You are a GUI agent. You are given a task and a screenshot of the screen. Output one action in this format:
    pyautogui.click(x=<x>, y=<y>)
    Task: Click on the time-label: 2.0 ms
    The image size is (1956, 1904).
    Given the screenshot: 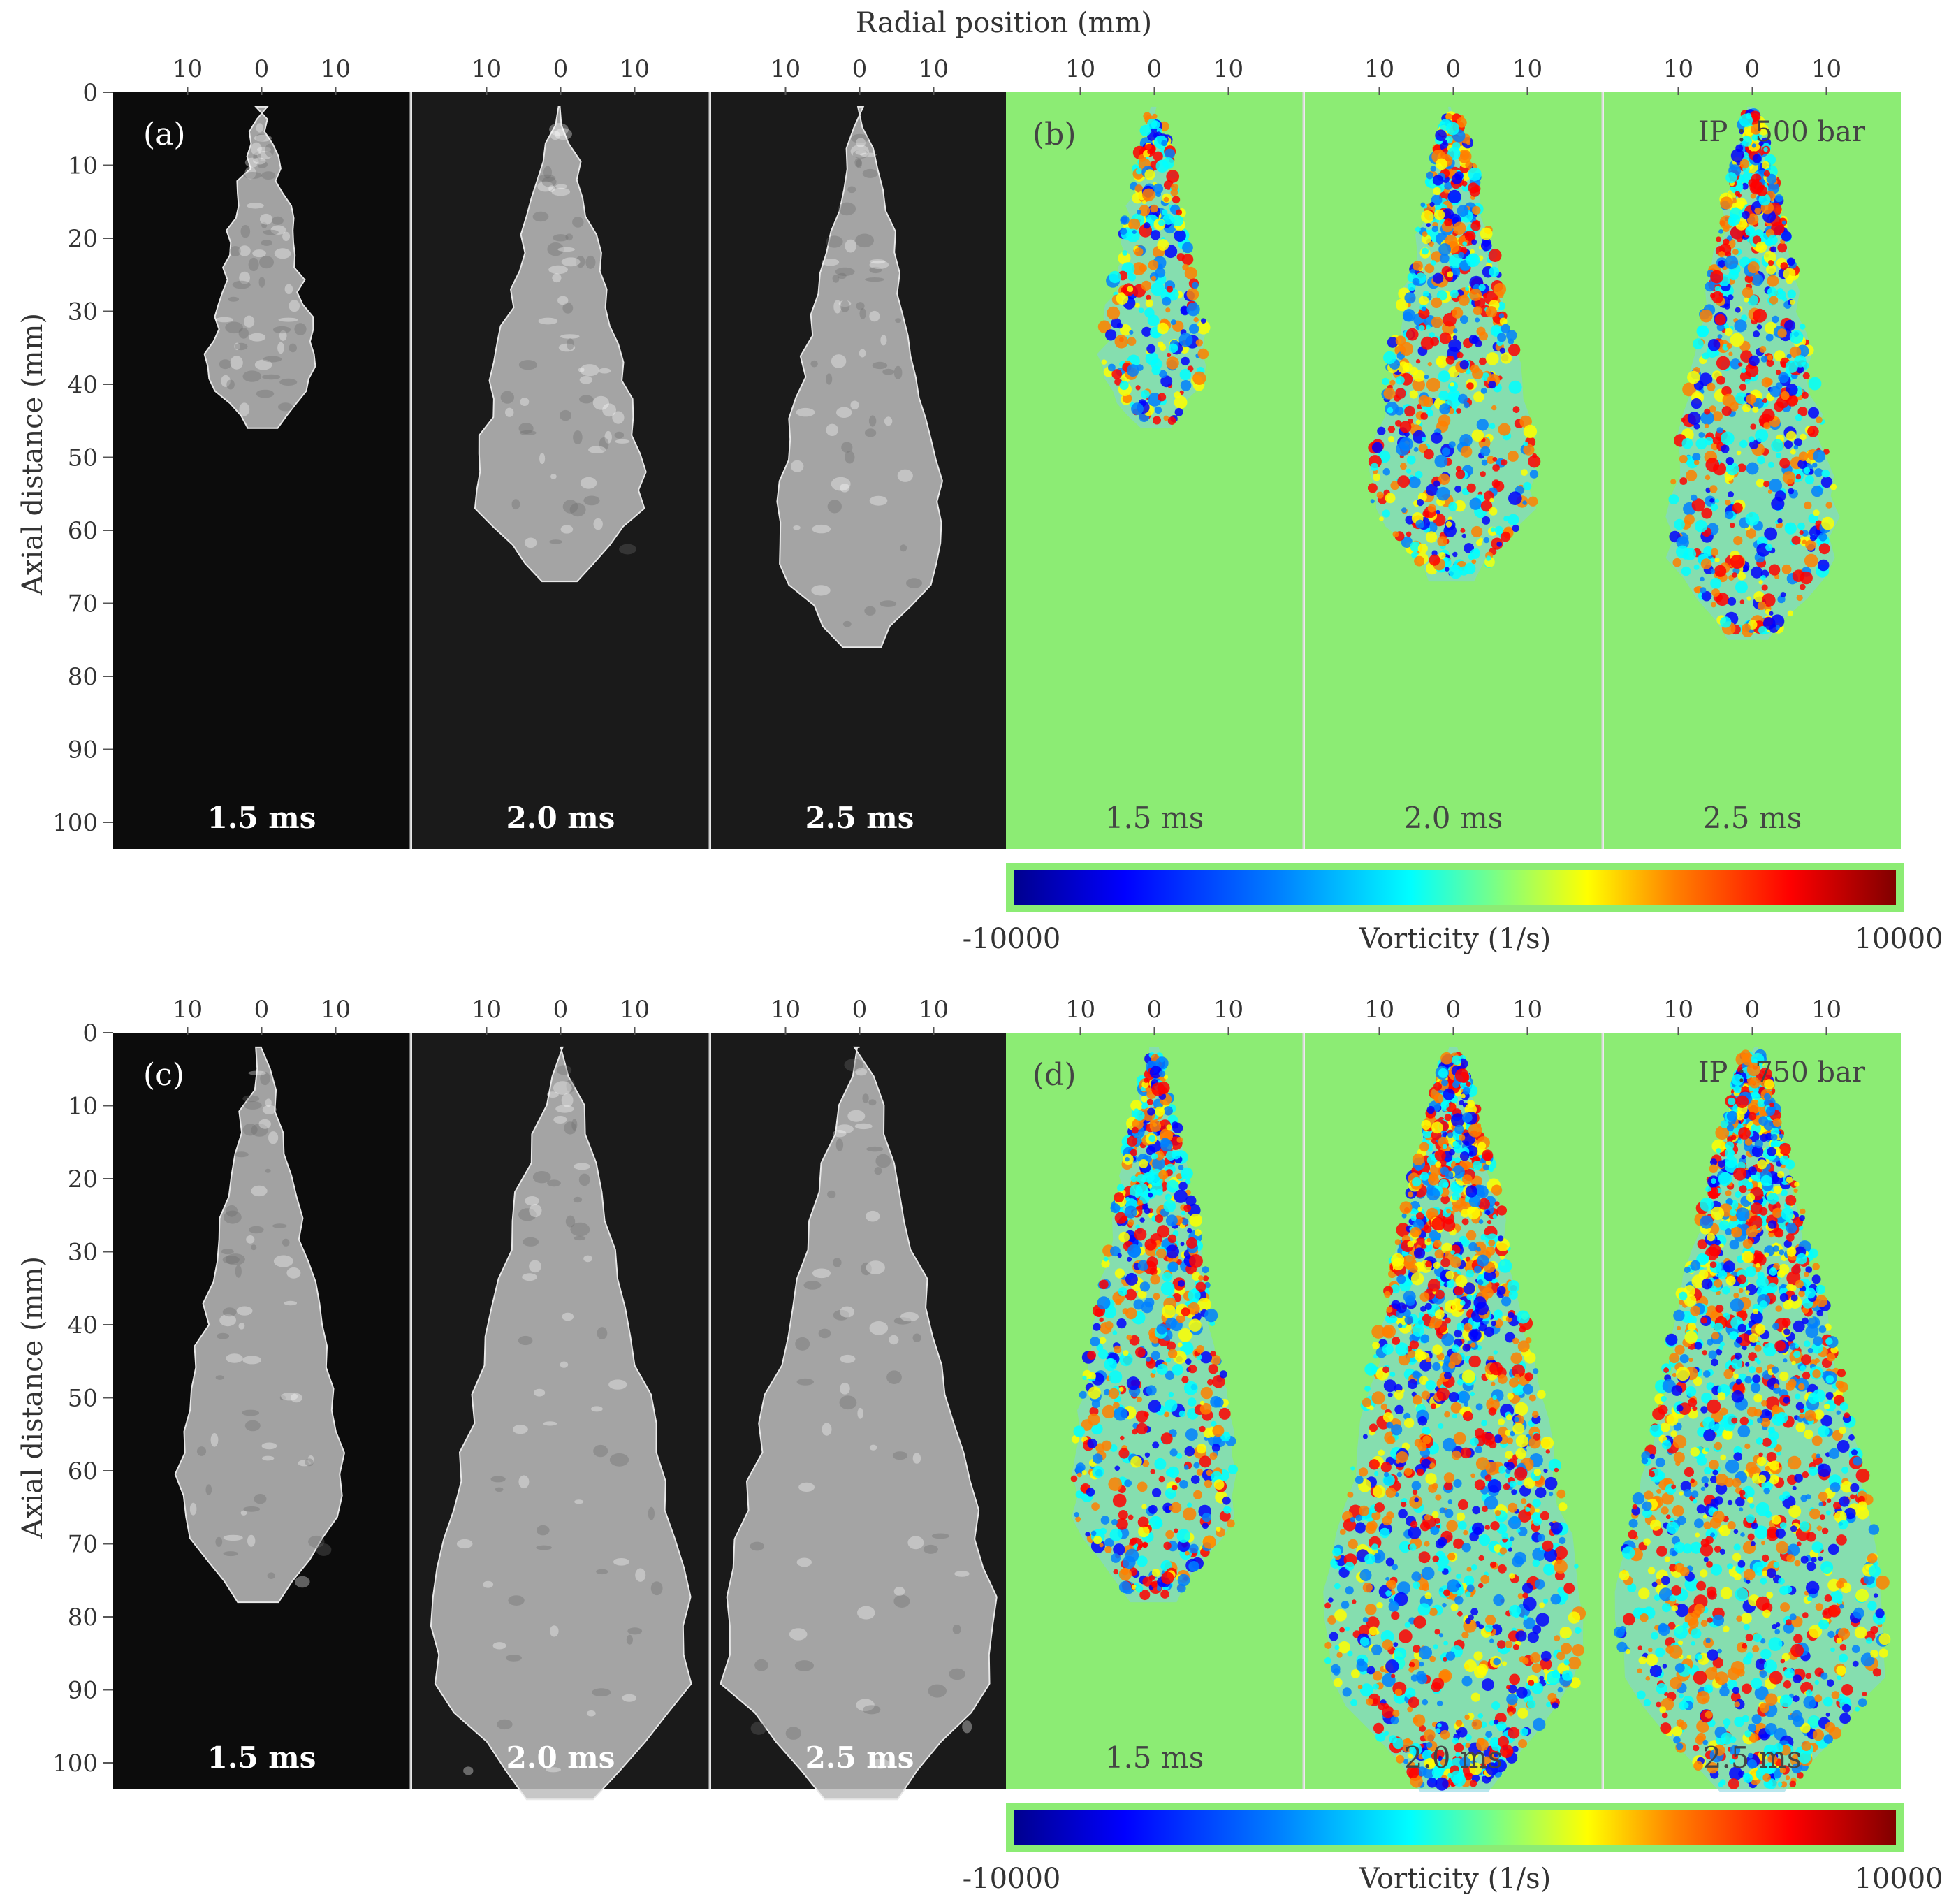 What is the action you would take?
    pyautogui.click(x=1453, y=1758)
    